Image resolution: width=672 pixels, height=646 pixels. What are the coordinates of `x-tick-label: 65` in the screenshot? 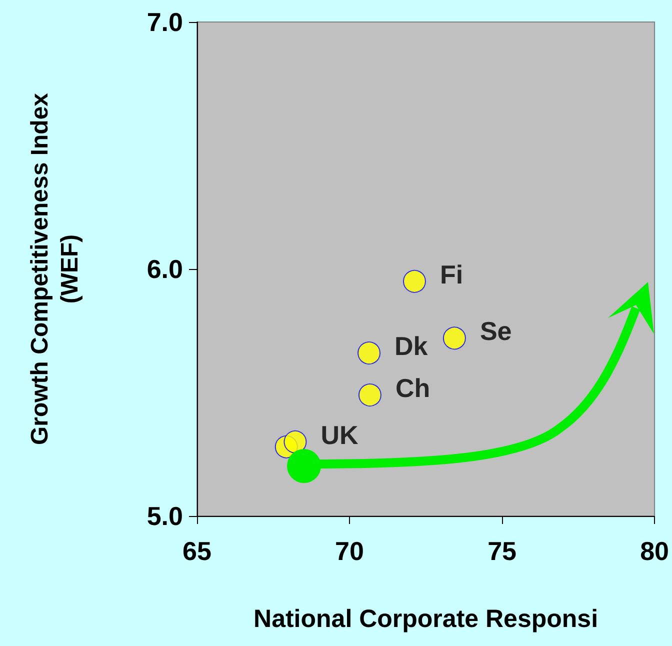 It's located at (197, 551).